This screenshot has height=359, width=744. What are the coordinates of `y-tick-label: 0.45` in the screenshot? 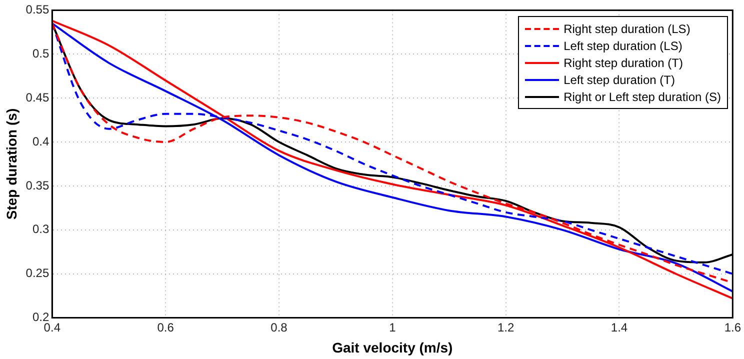 It's located at (38, 97).